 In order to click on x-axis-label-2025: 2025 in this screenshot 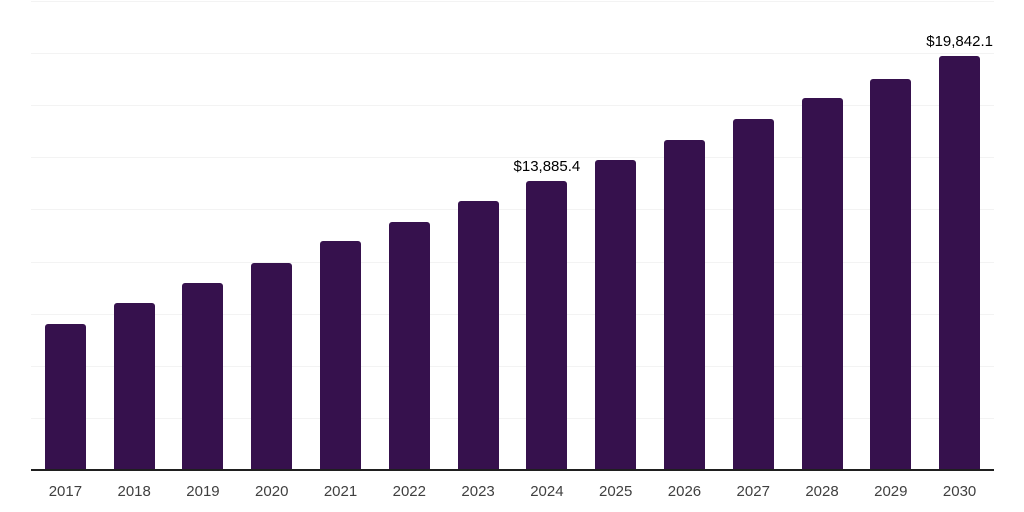, I will do `click(615, 491)`.